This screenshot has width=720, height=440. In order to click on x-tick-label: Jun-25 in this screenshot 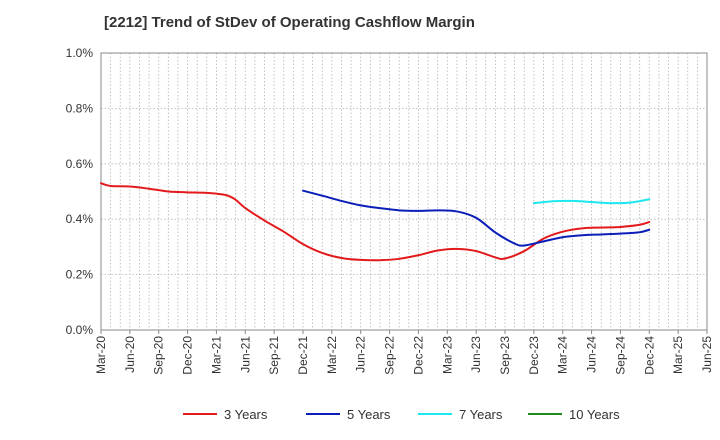, I will do `click(707, 354)`.